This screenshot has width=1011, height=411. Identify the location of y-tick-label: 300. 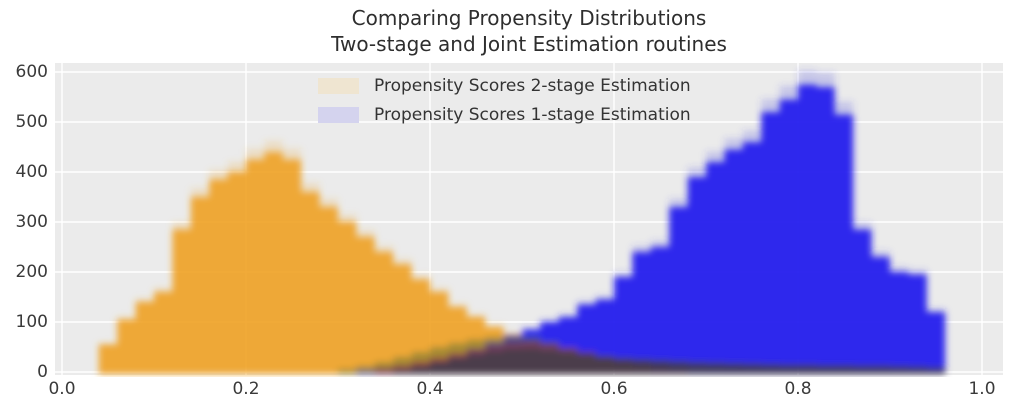
(31, 222).